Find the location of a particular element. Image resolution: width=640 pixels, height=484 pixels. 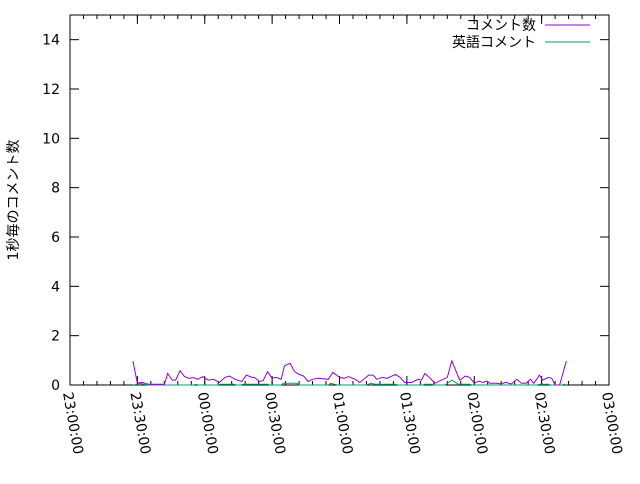

y-tick-label: 12 is located at coordinates (51, 90).